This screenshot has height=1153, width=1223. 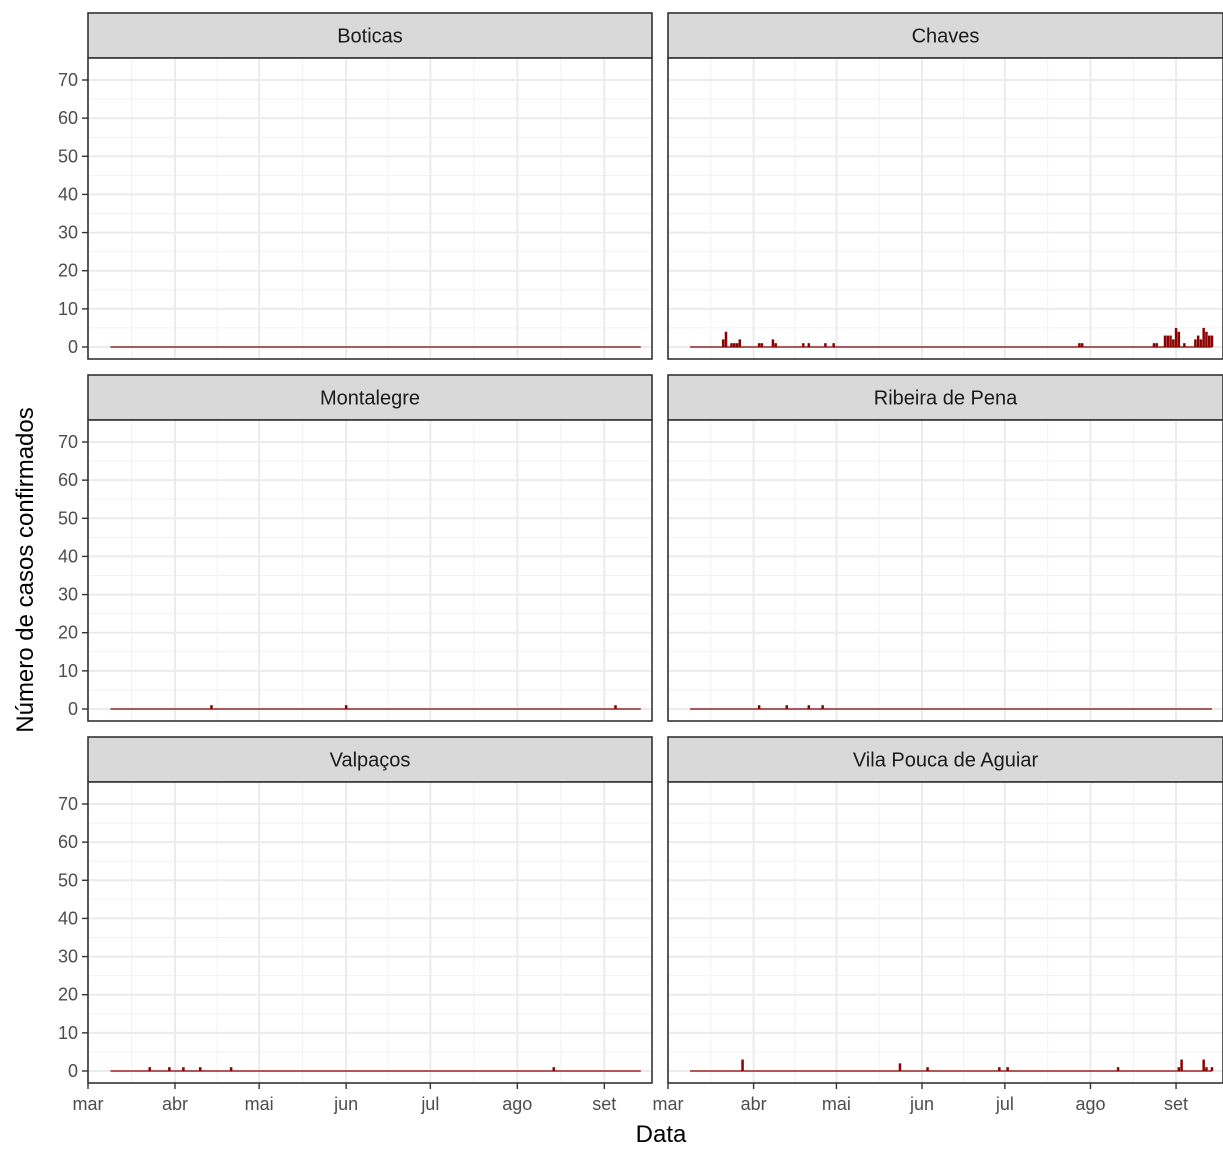 What do you see at coordinates (946, 399) in the screenshot?
I see `facet-strip-label: Ribeira de Pena` at bounding box center [946, 399].